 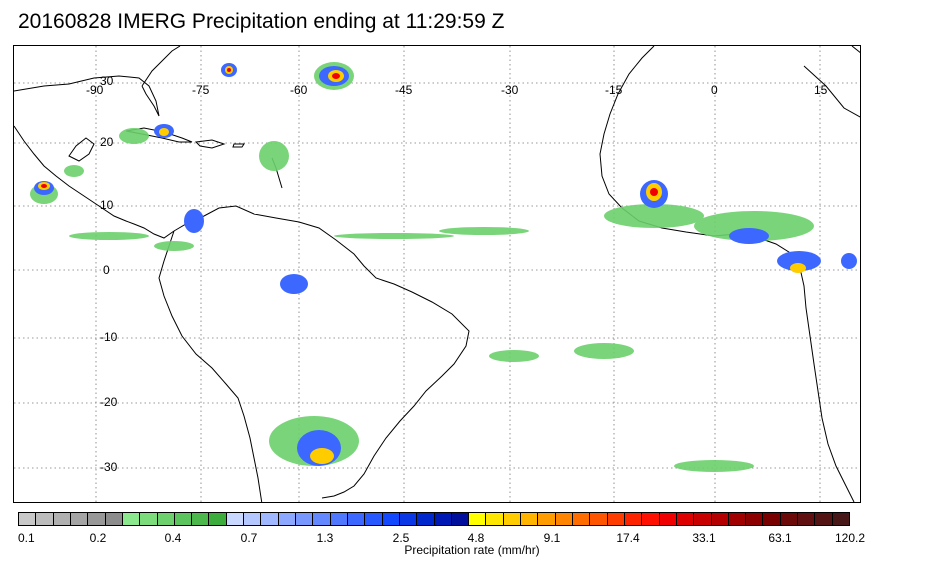 What do you see at coordinates (249, 538) in the screenshot?
I see `colorbar-tick: 0.7` at bounding box center [249, 538].